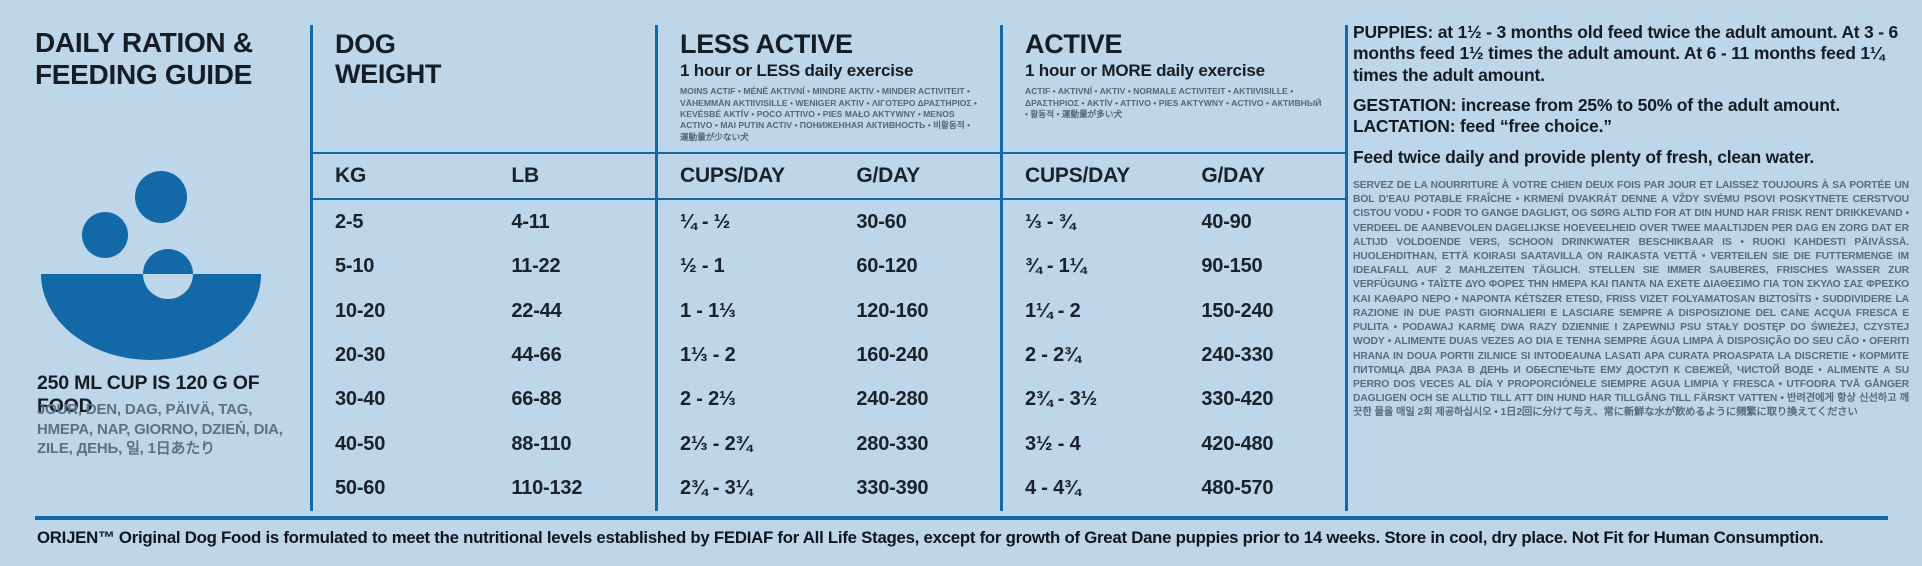 The width and height of the screenshot is (1922, 566). What do you see at coordinates (360, 354) in the screenshot?
I see `kg-value: 20-30` at bounding box center [360, 354].